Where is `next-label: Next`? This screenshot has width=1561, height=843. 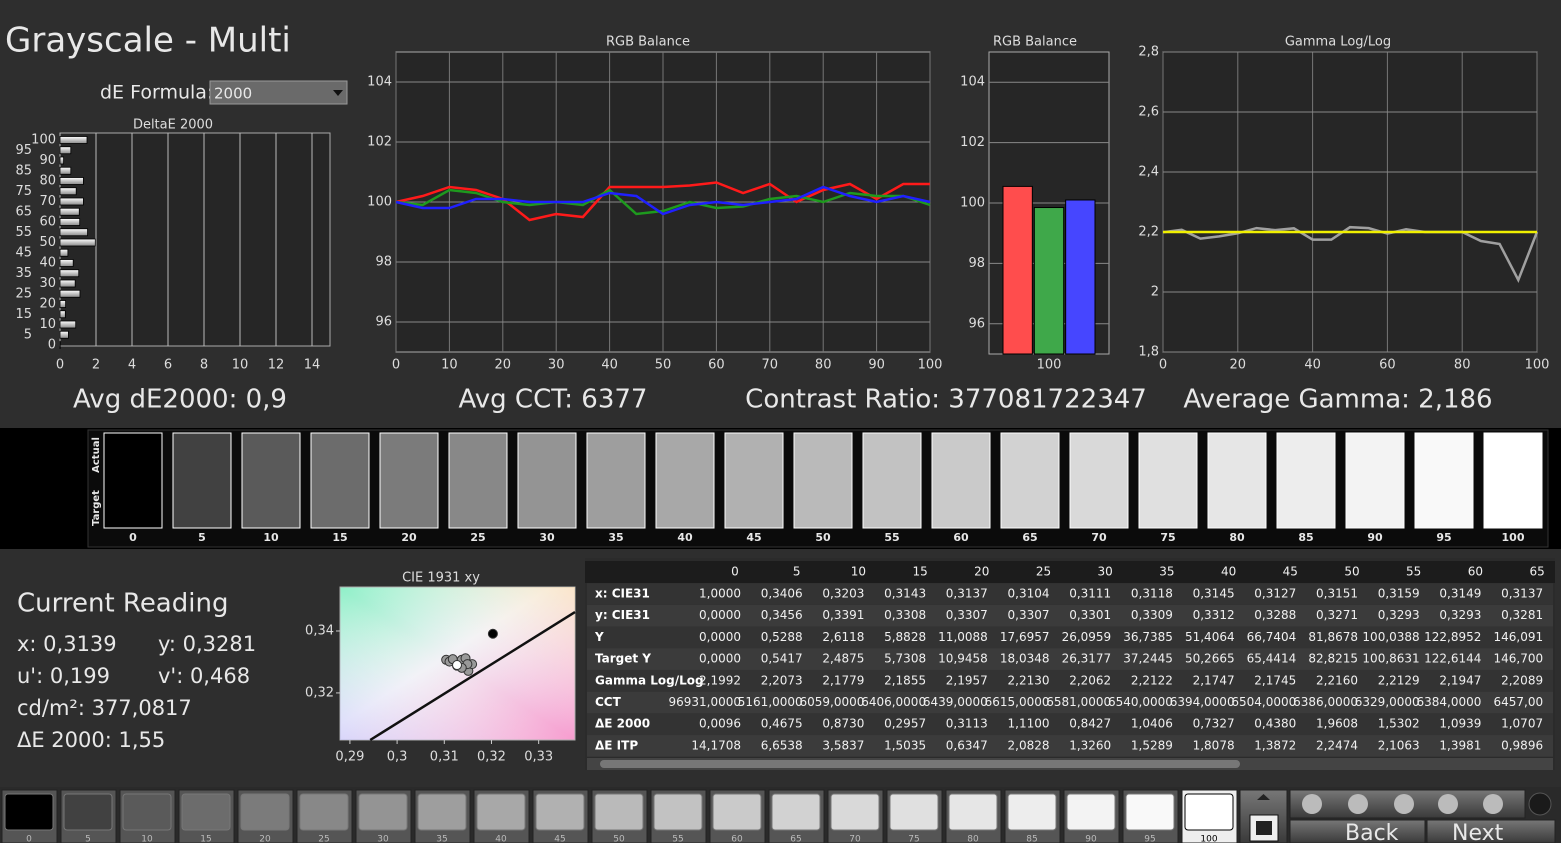 next-label: Next is located at coordinates (1478, 832).